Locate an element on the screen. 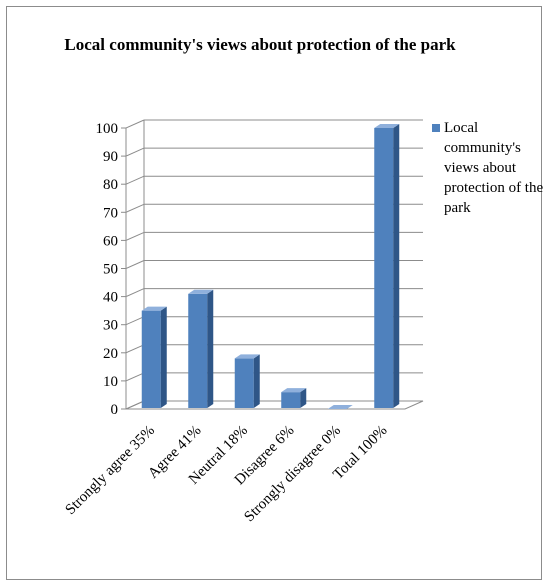 This screenshot has width=550, height=588. y-tick-label: 10 is located at coordinates (110, 382).